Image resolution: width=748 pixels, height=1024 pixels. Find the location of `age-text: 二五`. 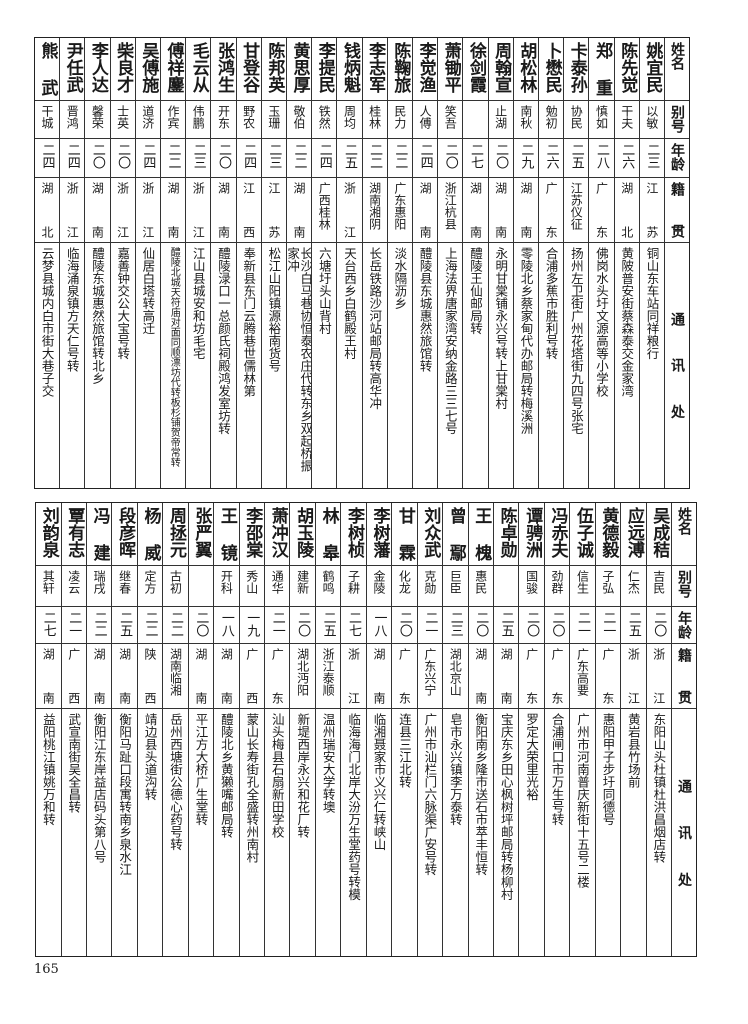

age-text: 二五 is located at coordinates (328, 624).